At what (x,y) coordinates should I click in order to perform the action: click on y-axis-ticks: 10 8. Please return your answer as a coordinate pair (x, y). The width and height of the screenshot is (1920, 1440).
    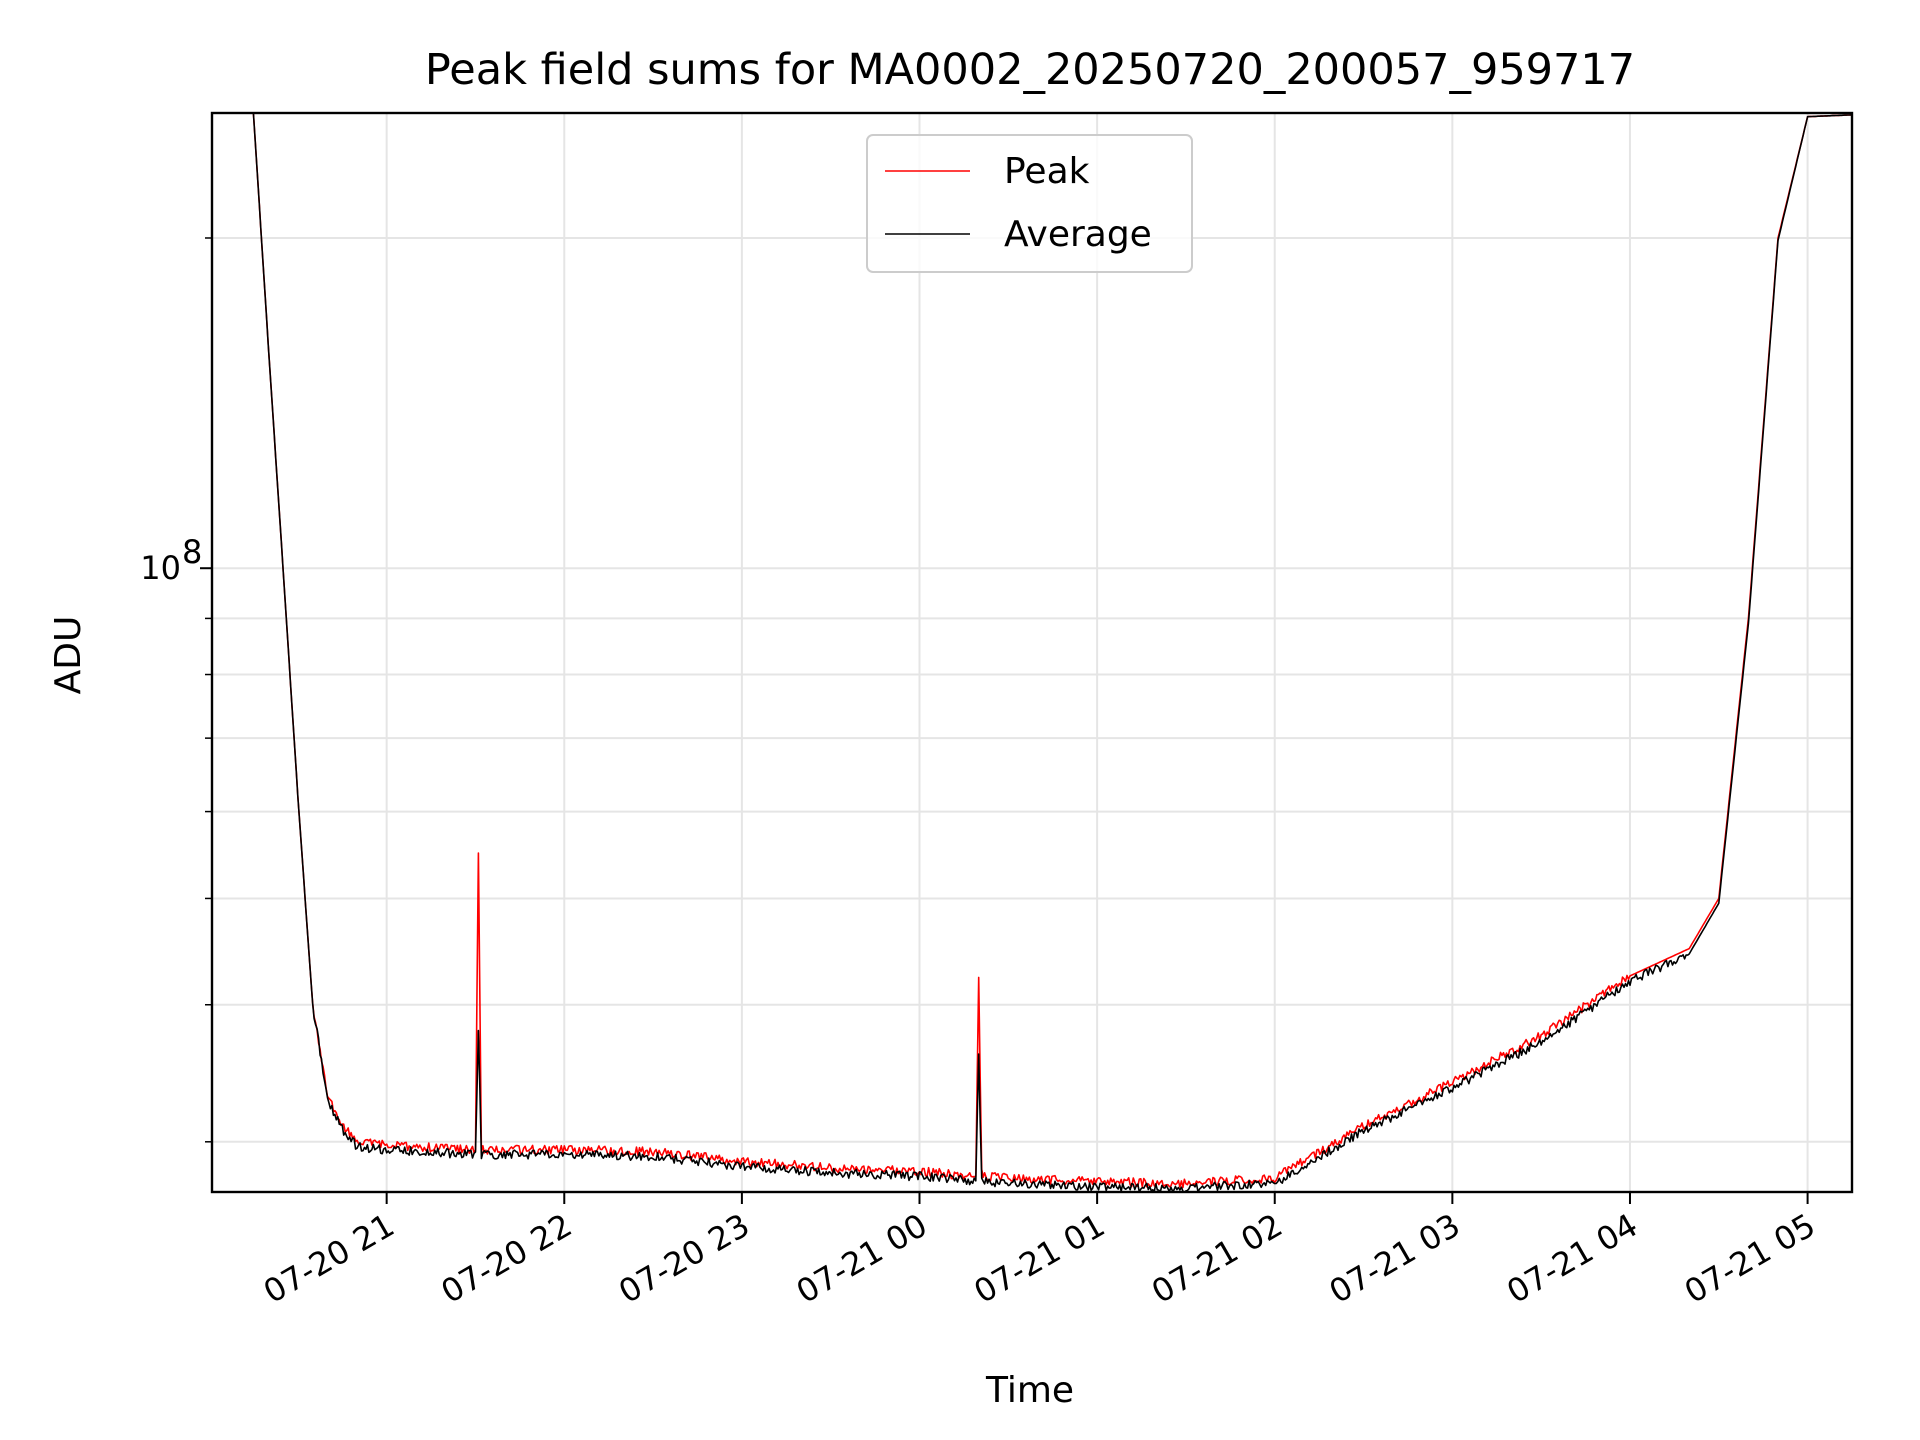
    Looking at the image, I should click on (176, 690).